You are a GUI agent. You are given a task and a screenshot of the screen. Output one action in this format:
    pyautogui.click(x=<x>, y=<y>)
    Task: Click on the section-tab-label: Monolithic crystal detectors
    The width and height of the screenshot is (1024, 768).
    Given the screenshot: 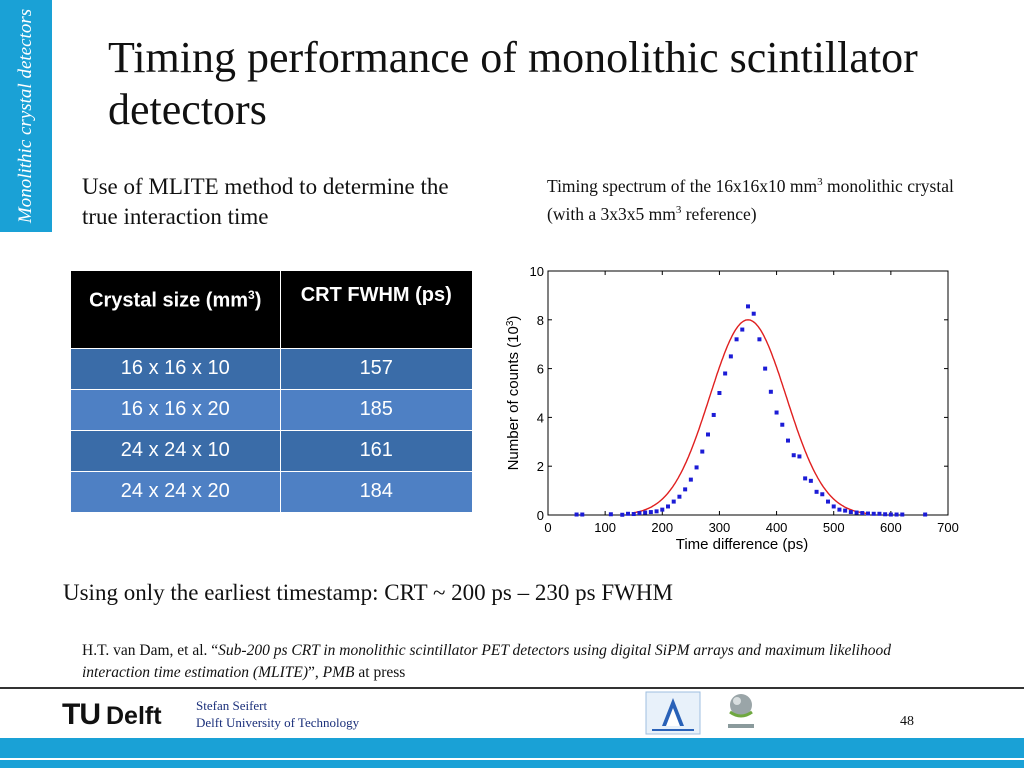 What is the action you would take?
    pyautogui.click(x=25, y=116)
    